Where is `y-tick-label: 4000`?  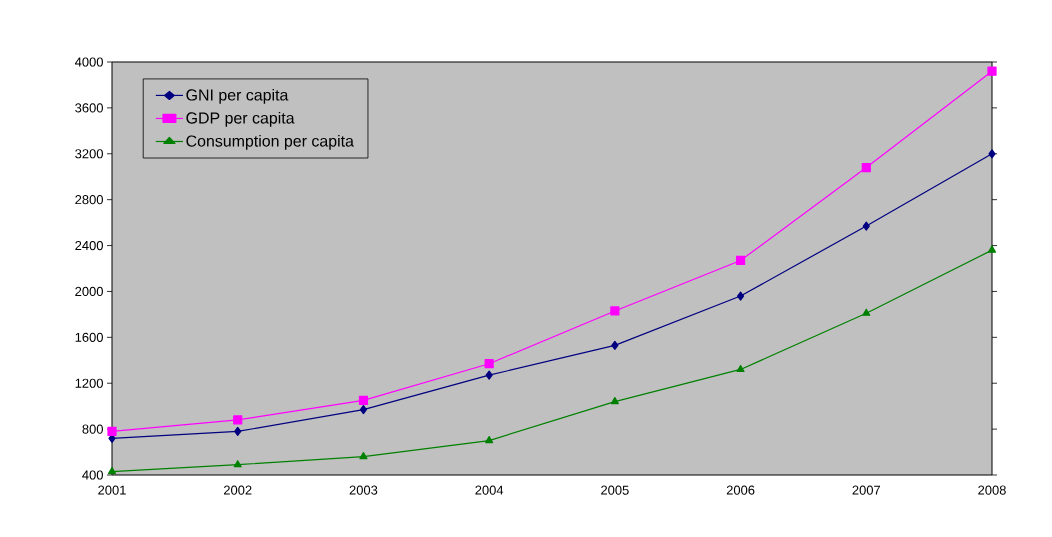
y-tick-label: 4000 is located at coordinates (88, 62).